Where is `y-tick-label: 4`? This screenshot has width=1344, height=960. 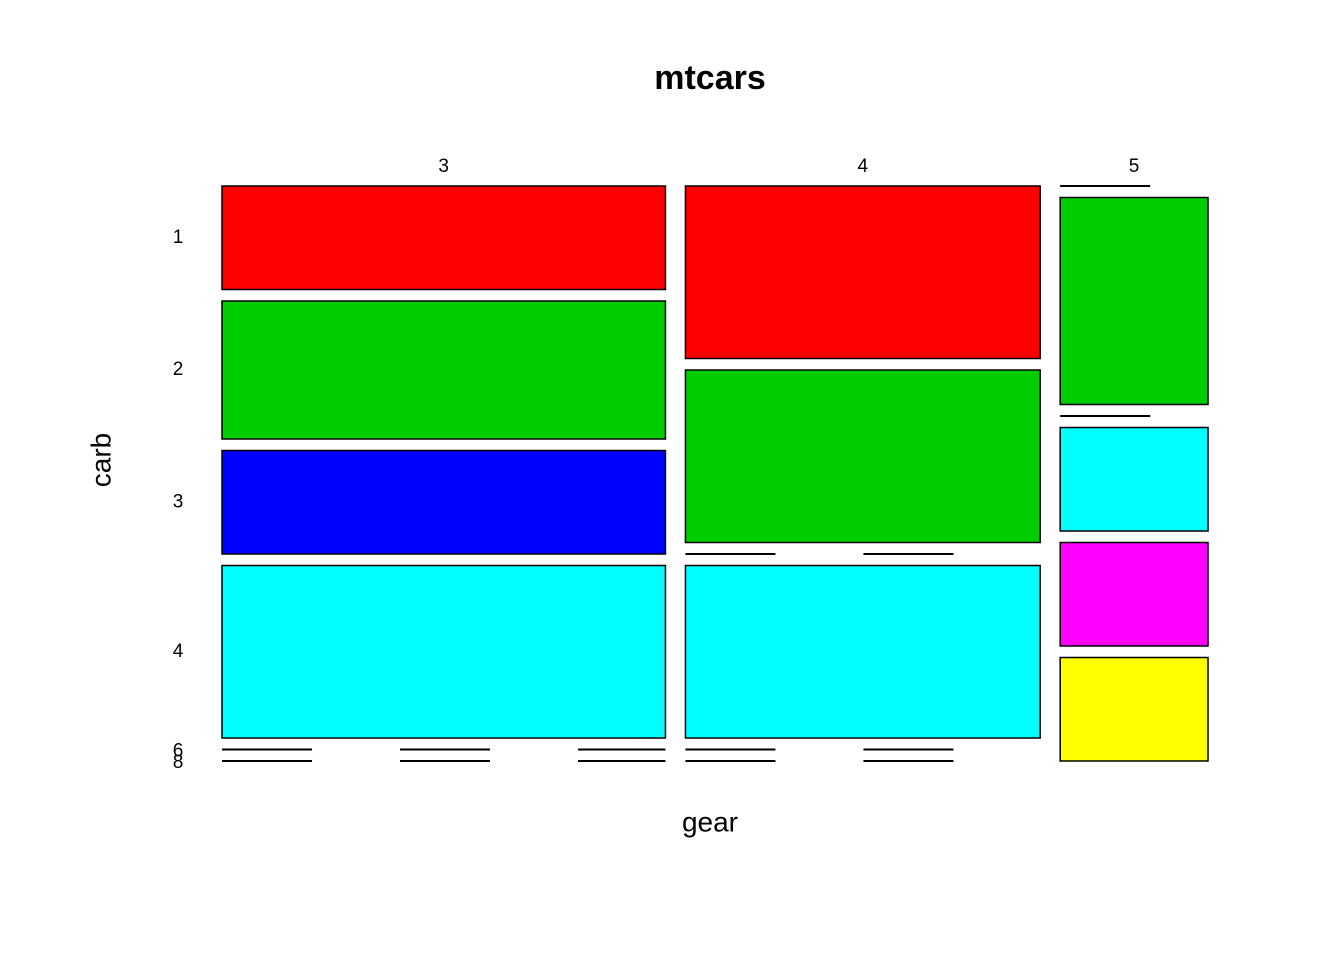
y-tick-label: 4 is located at coordinates (178, 651).